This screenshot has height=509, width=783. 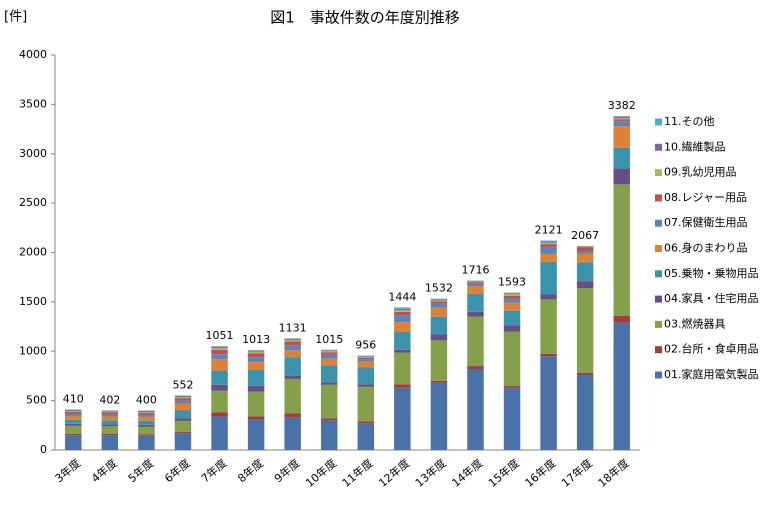 What do you see at coordinates (711, 273) in the screenshot?
I see `legend-label: 05.乗物・乗物用品` at bounding box center [711, 273].